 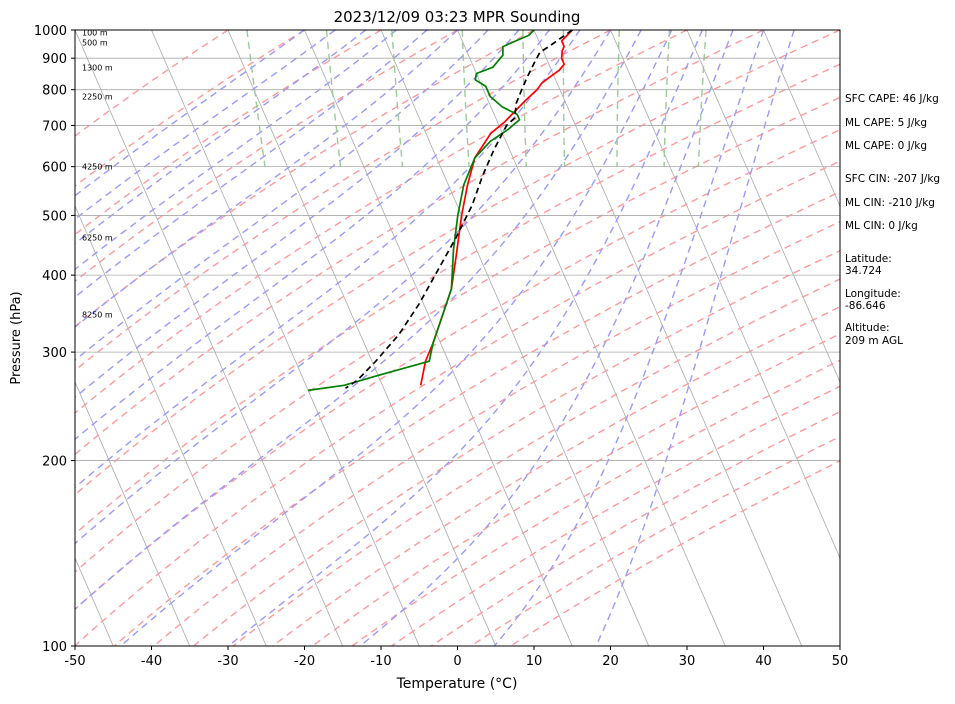 What do you see at coordinates (840, 661) in the screenshot?
I see `x-tick-label: 50` at bounding box center [840, 661].